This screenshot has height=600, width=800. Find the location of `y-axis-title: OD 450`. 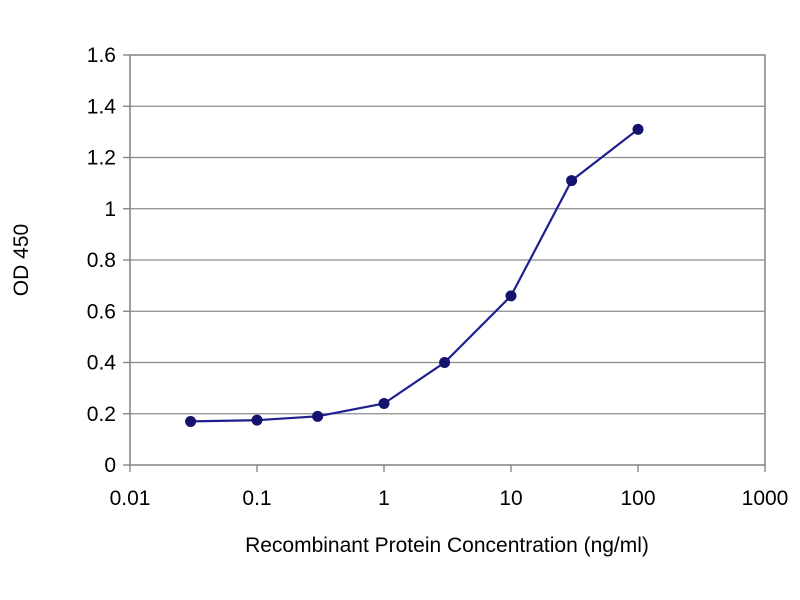

y-axis-title: OD 450 is located at coordinates (21, 260).